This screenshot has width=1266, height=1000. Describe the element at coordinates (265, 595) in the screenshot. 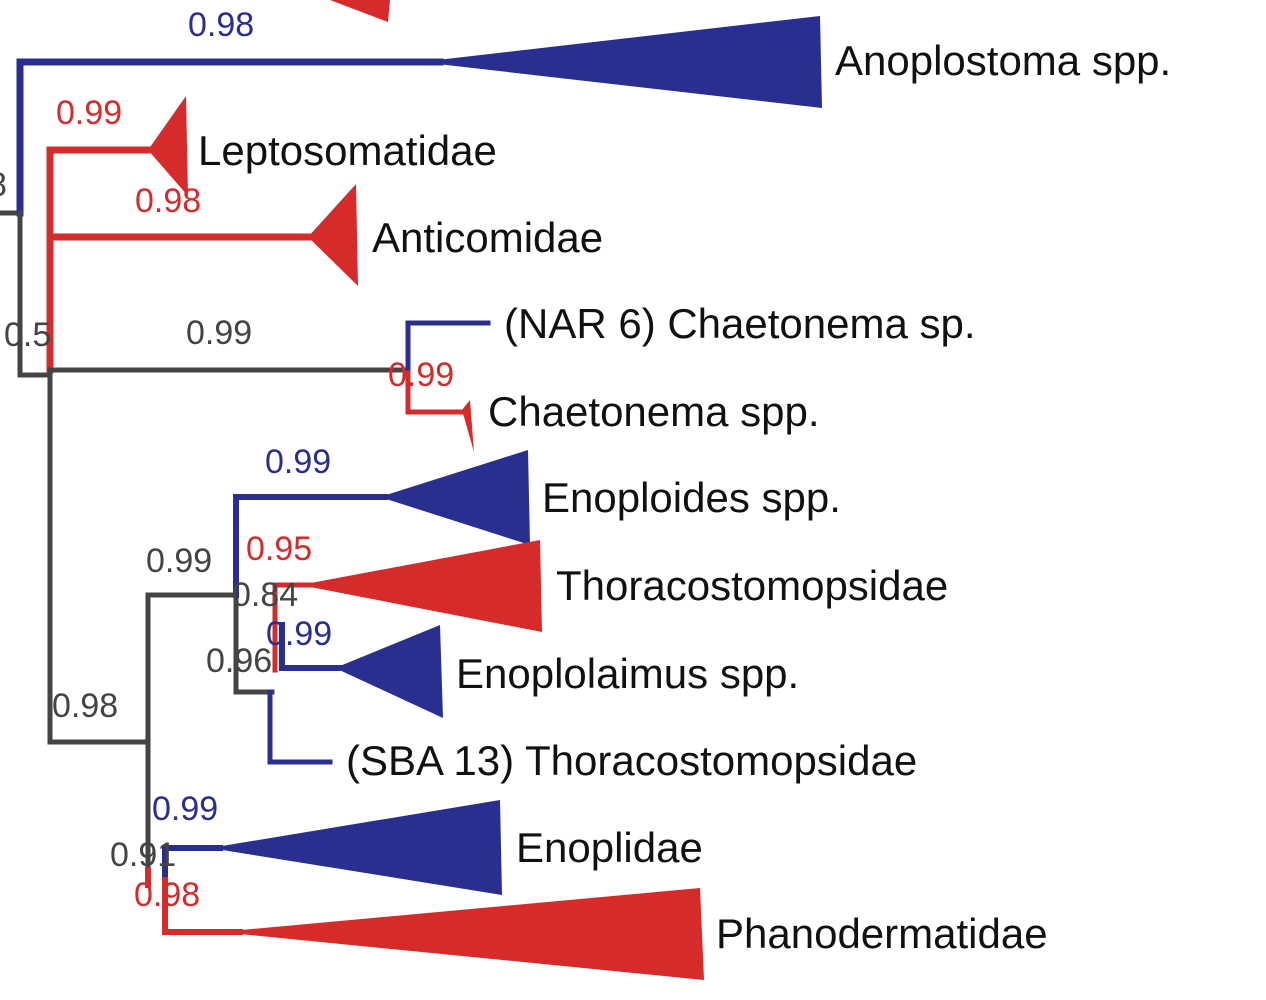

I see `support-value: 0.84` at that location.